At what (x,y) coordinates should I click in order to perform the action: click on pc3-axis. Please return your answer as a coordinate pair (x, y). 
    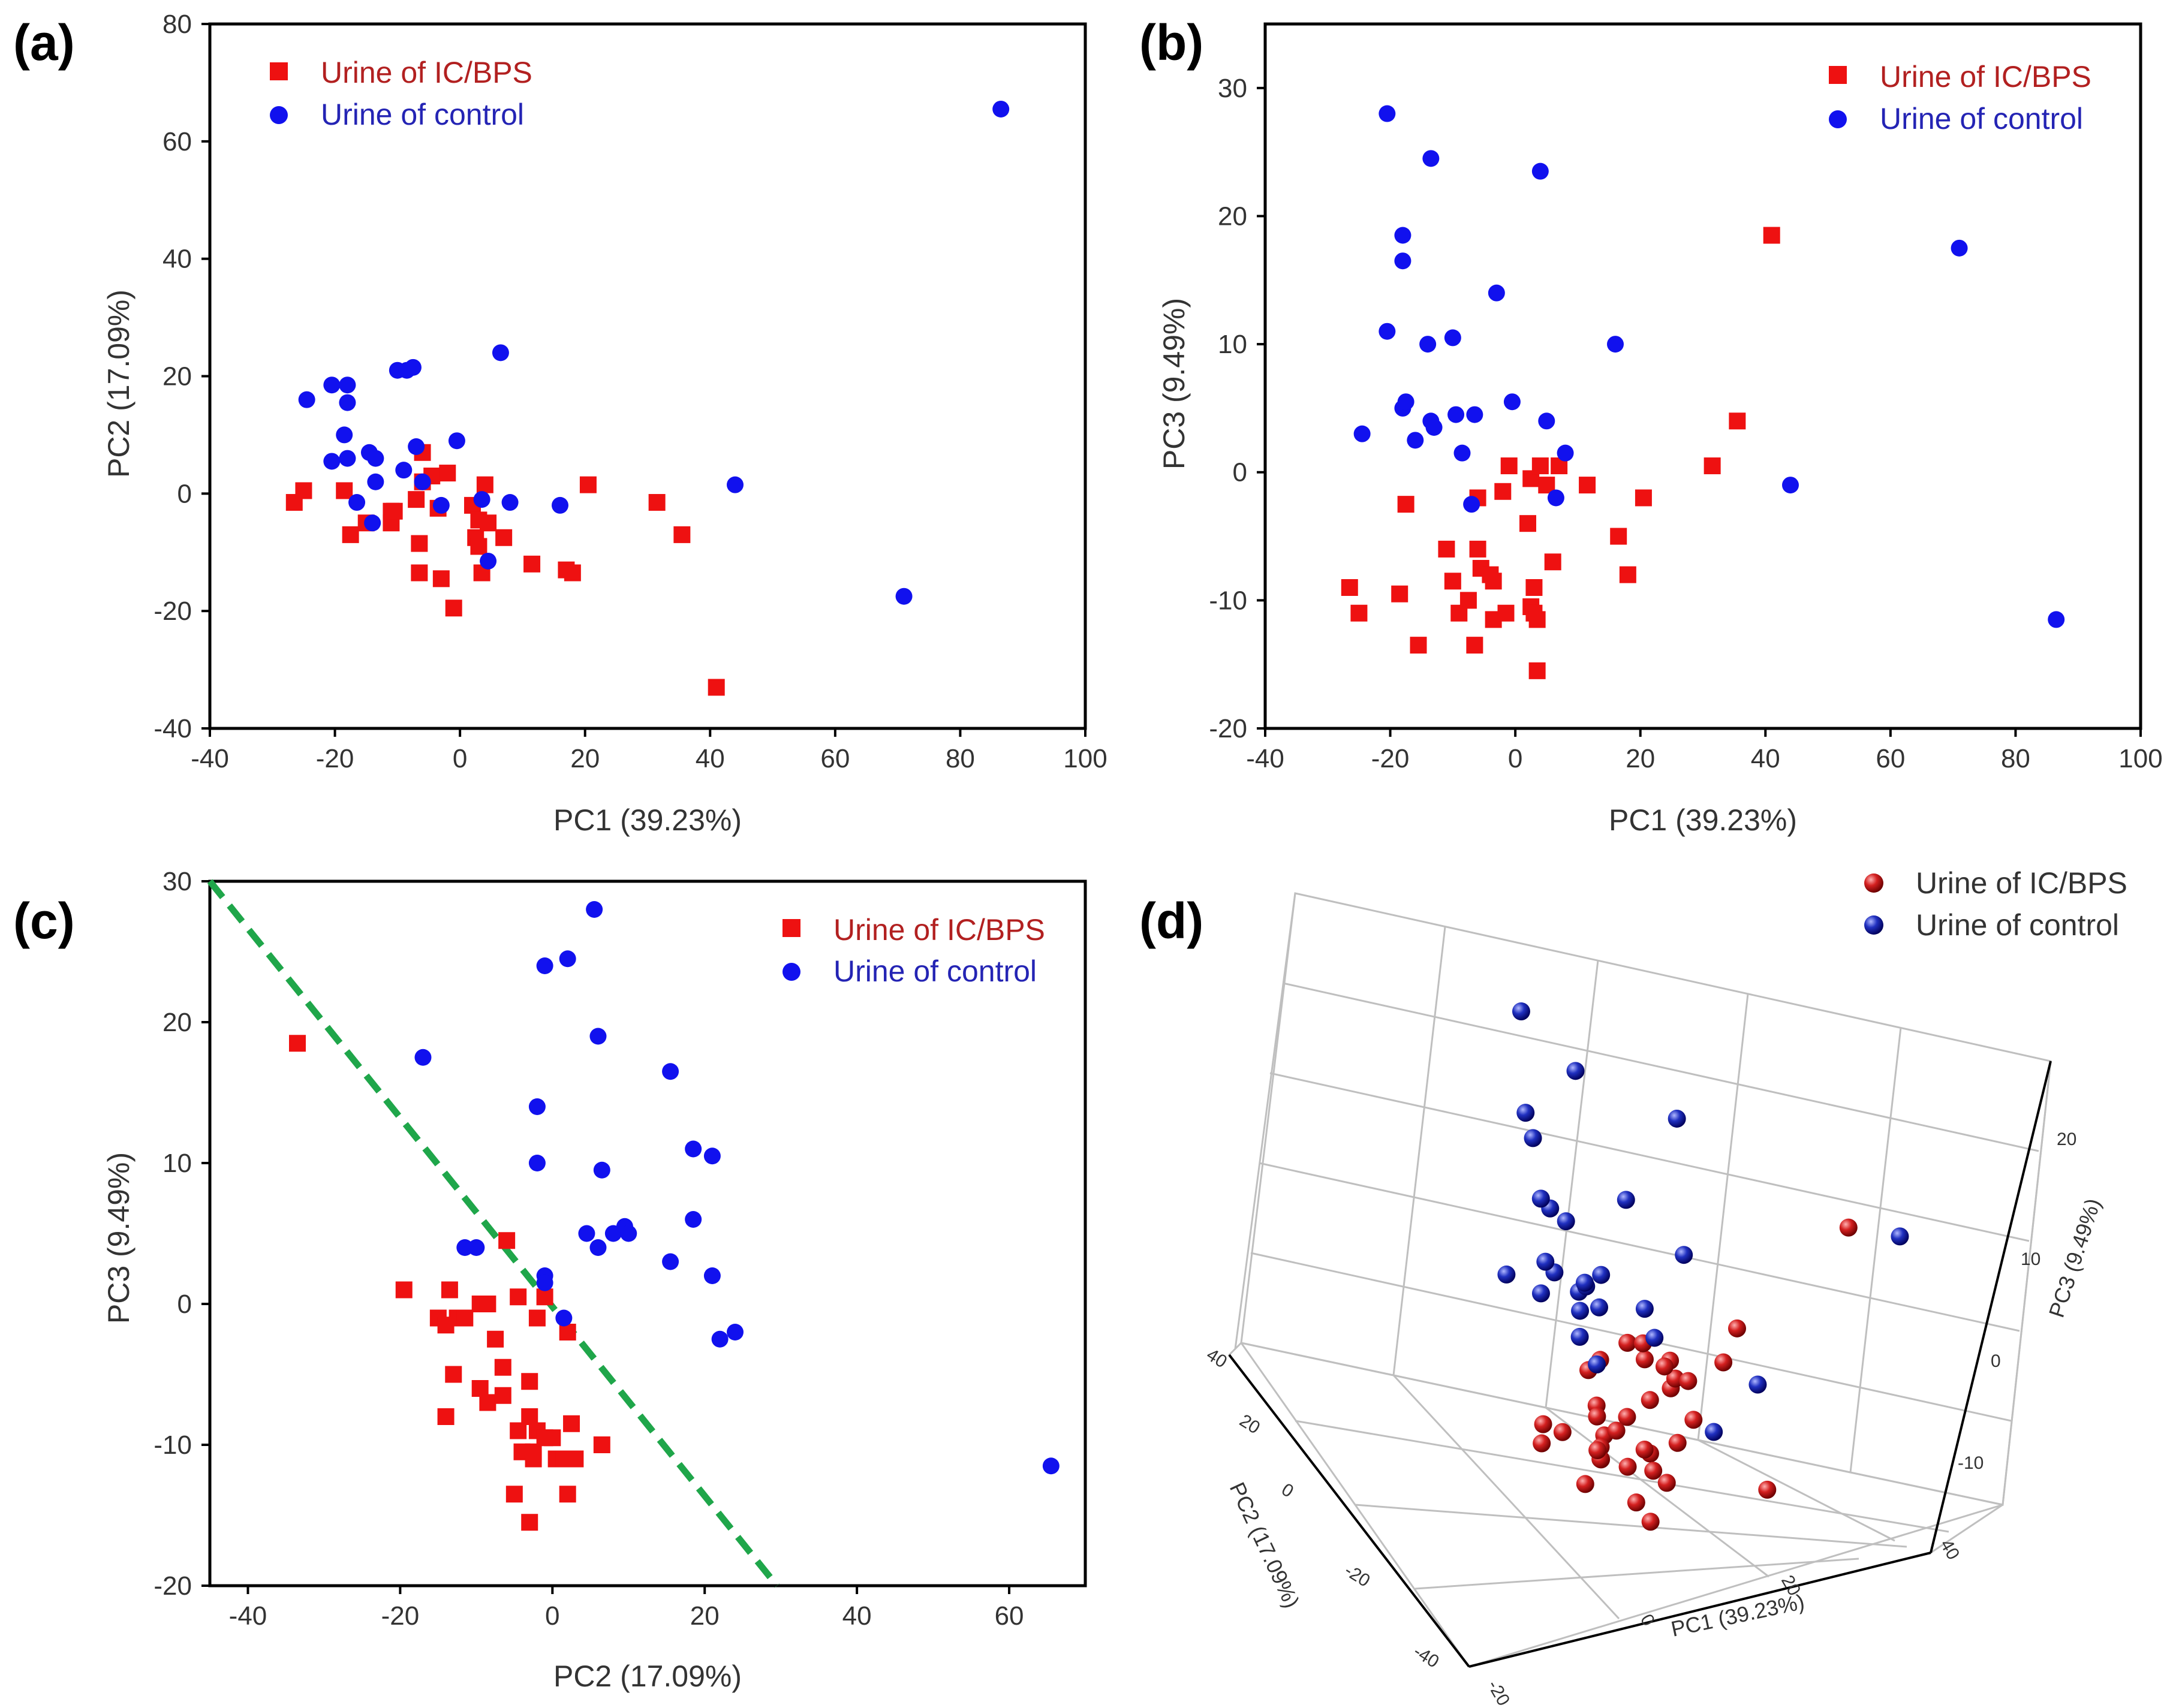
    Looking at the image, I should click on (1991, 1307).